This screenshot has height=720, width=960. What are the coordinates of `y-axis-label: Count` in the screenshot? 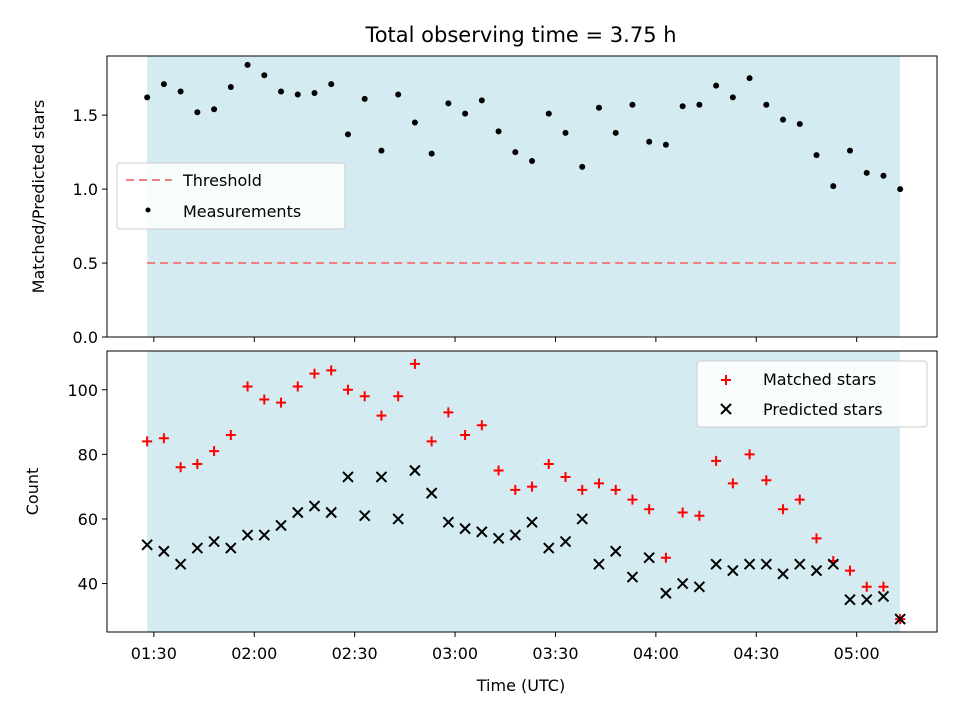 It's located at (32, 492).